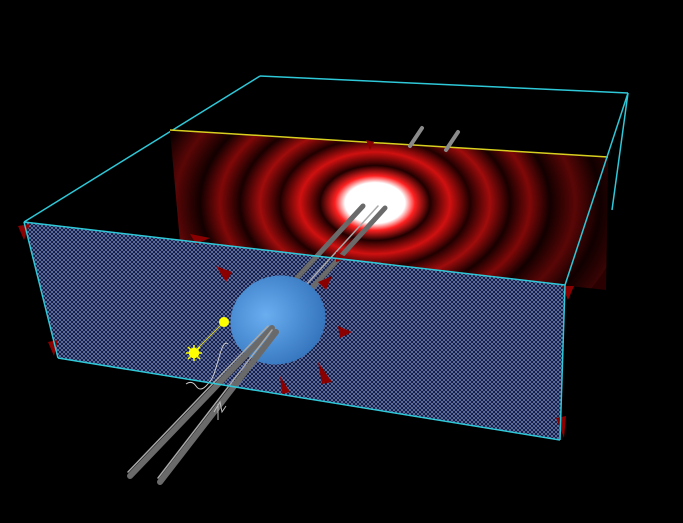 This screenshot has width=683, height=523. What do you see at coordinates (224, 322) in the screenshot?
I see `yellow-ball-icon` at bounding box center [224, 322].